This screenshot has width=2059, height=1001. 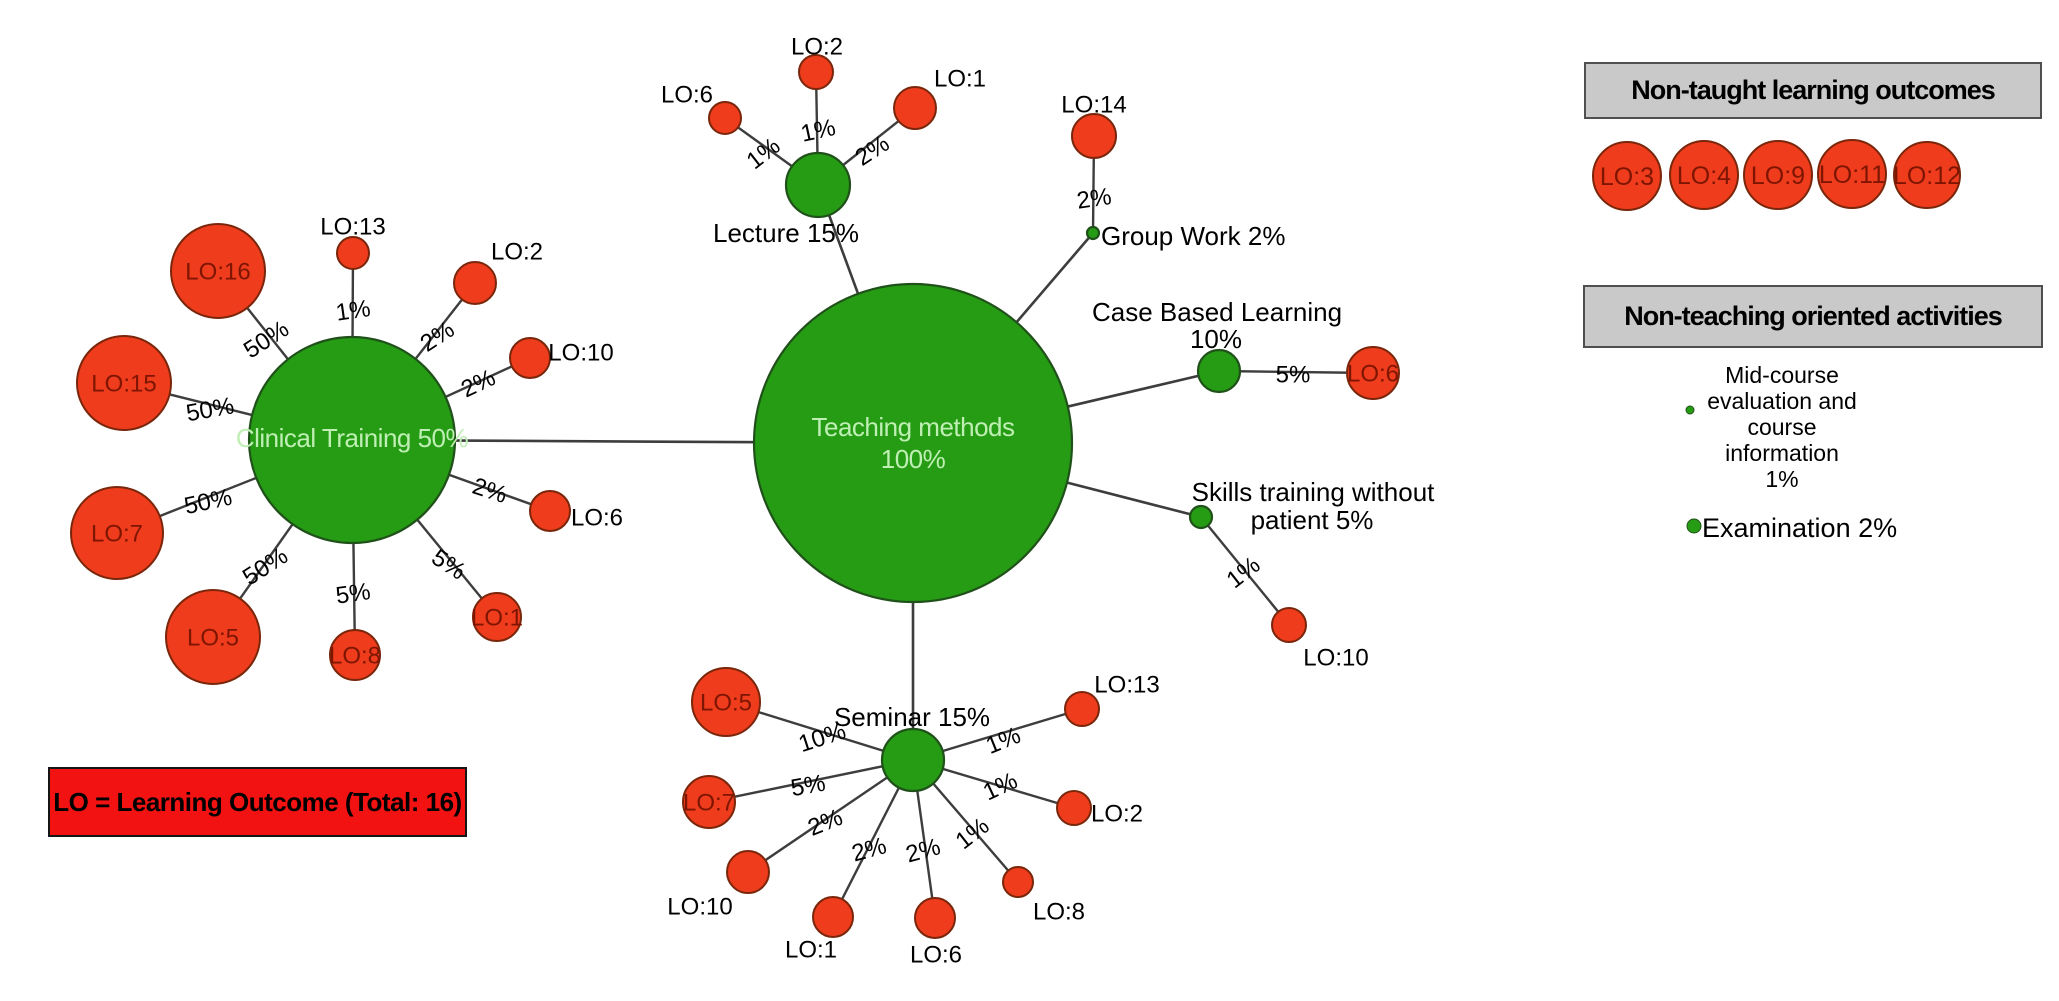 I want to click on panel-non-taught-title: Non-taught learning outcomes, so click(x=1813, y=90).